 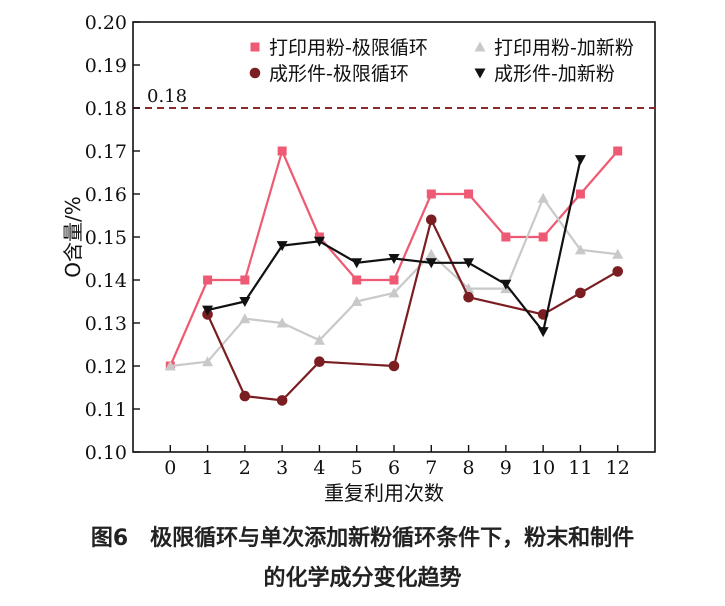 What do you see at coordinates (208, 468) in the screenshot?
I see `x-tick-label: 1` at bounding box center [208, 468].